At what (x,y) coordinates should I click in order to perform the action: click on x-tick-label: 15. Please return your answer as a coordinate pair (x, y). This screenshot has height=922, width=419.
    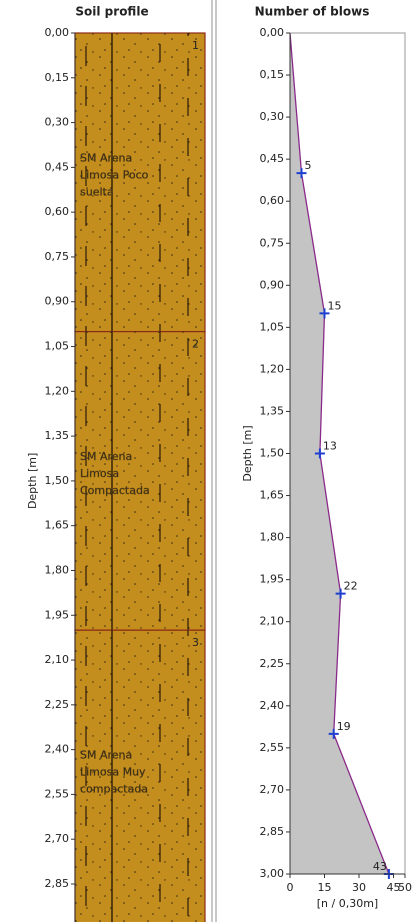
    Looking at the image, I should click on (325, 887).